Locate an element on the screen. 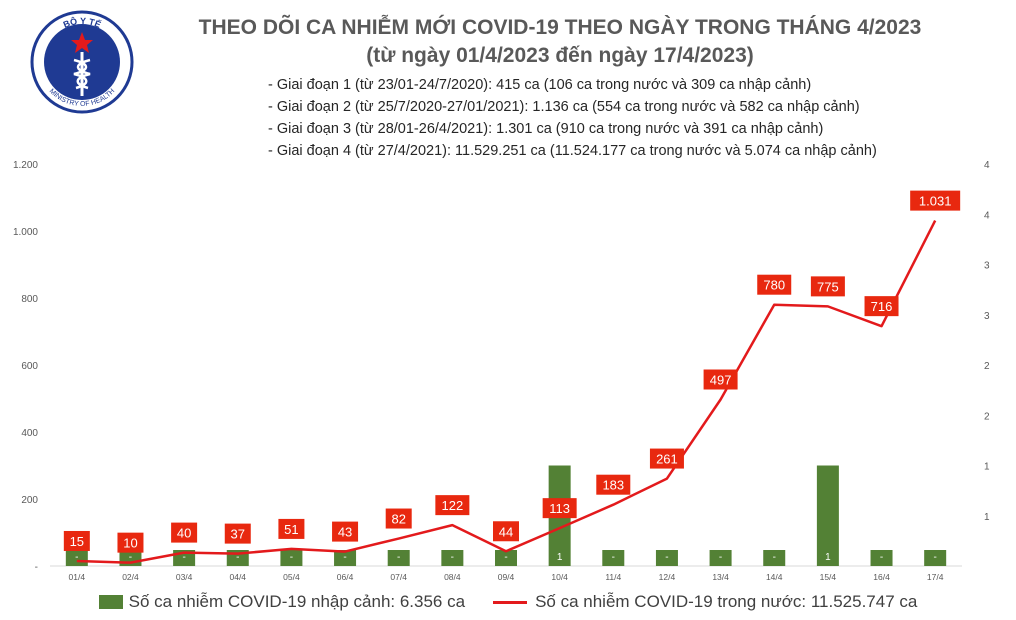  logo-text-top: BỘ Y TẾ is located at coordinates (82, 22).